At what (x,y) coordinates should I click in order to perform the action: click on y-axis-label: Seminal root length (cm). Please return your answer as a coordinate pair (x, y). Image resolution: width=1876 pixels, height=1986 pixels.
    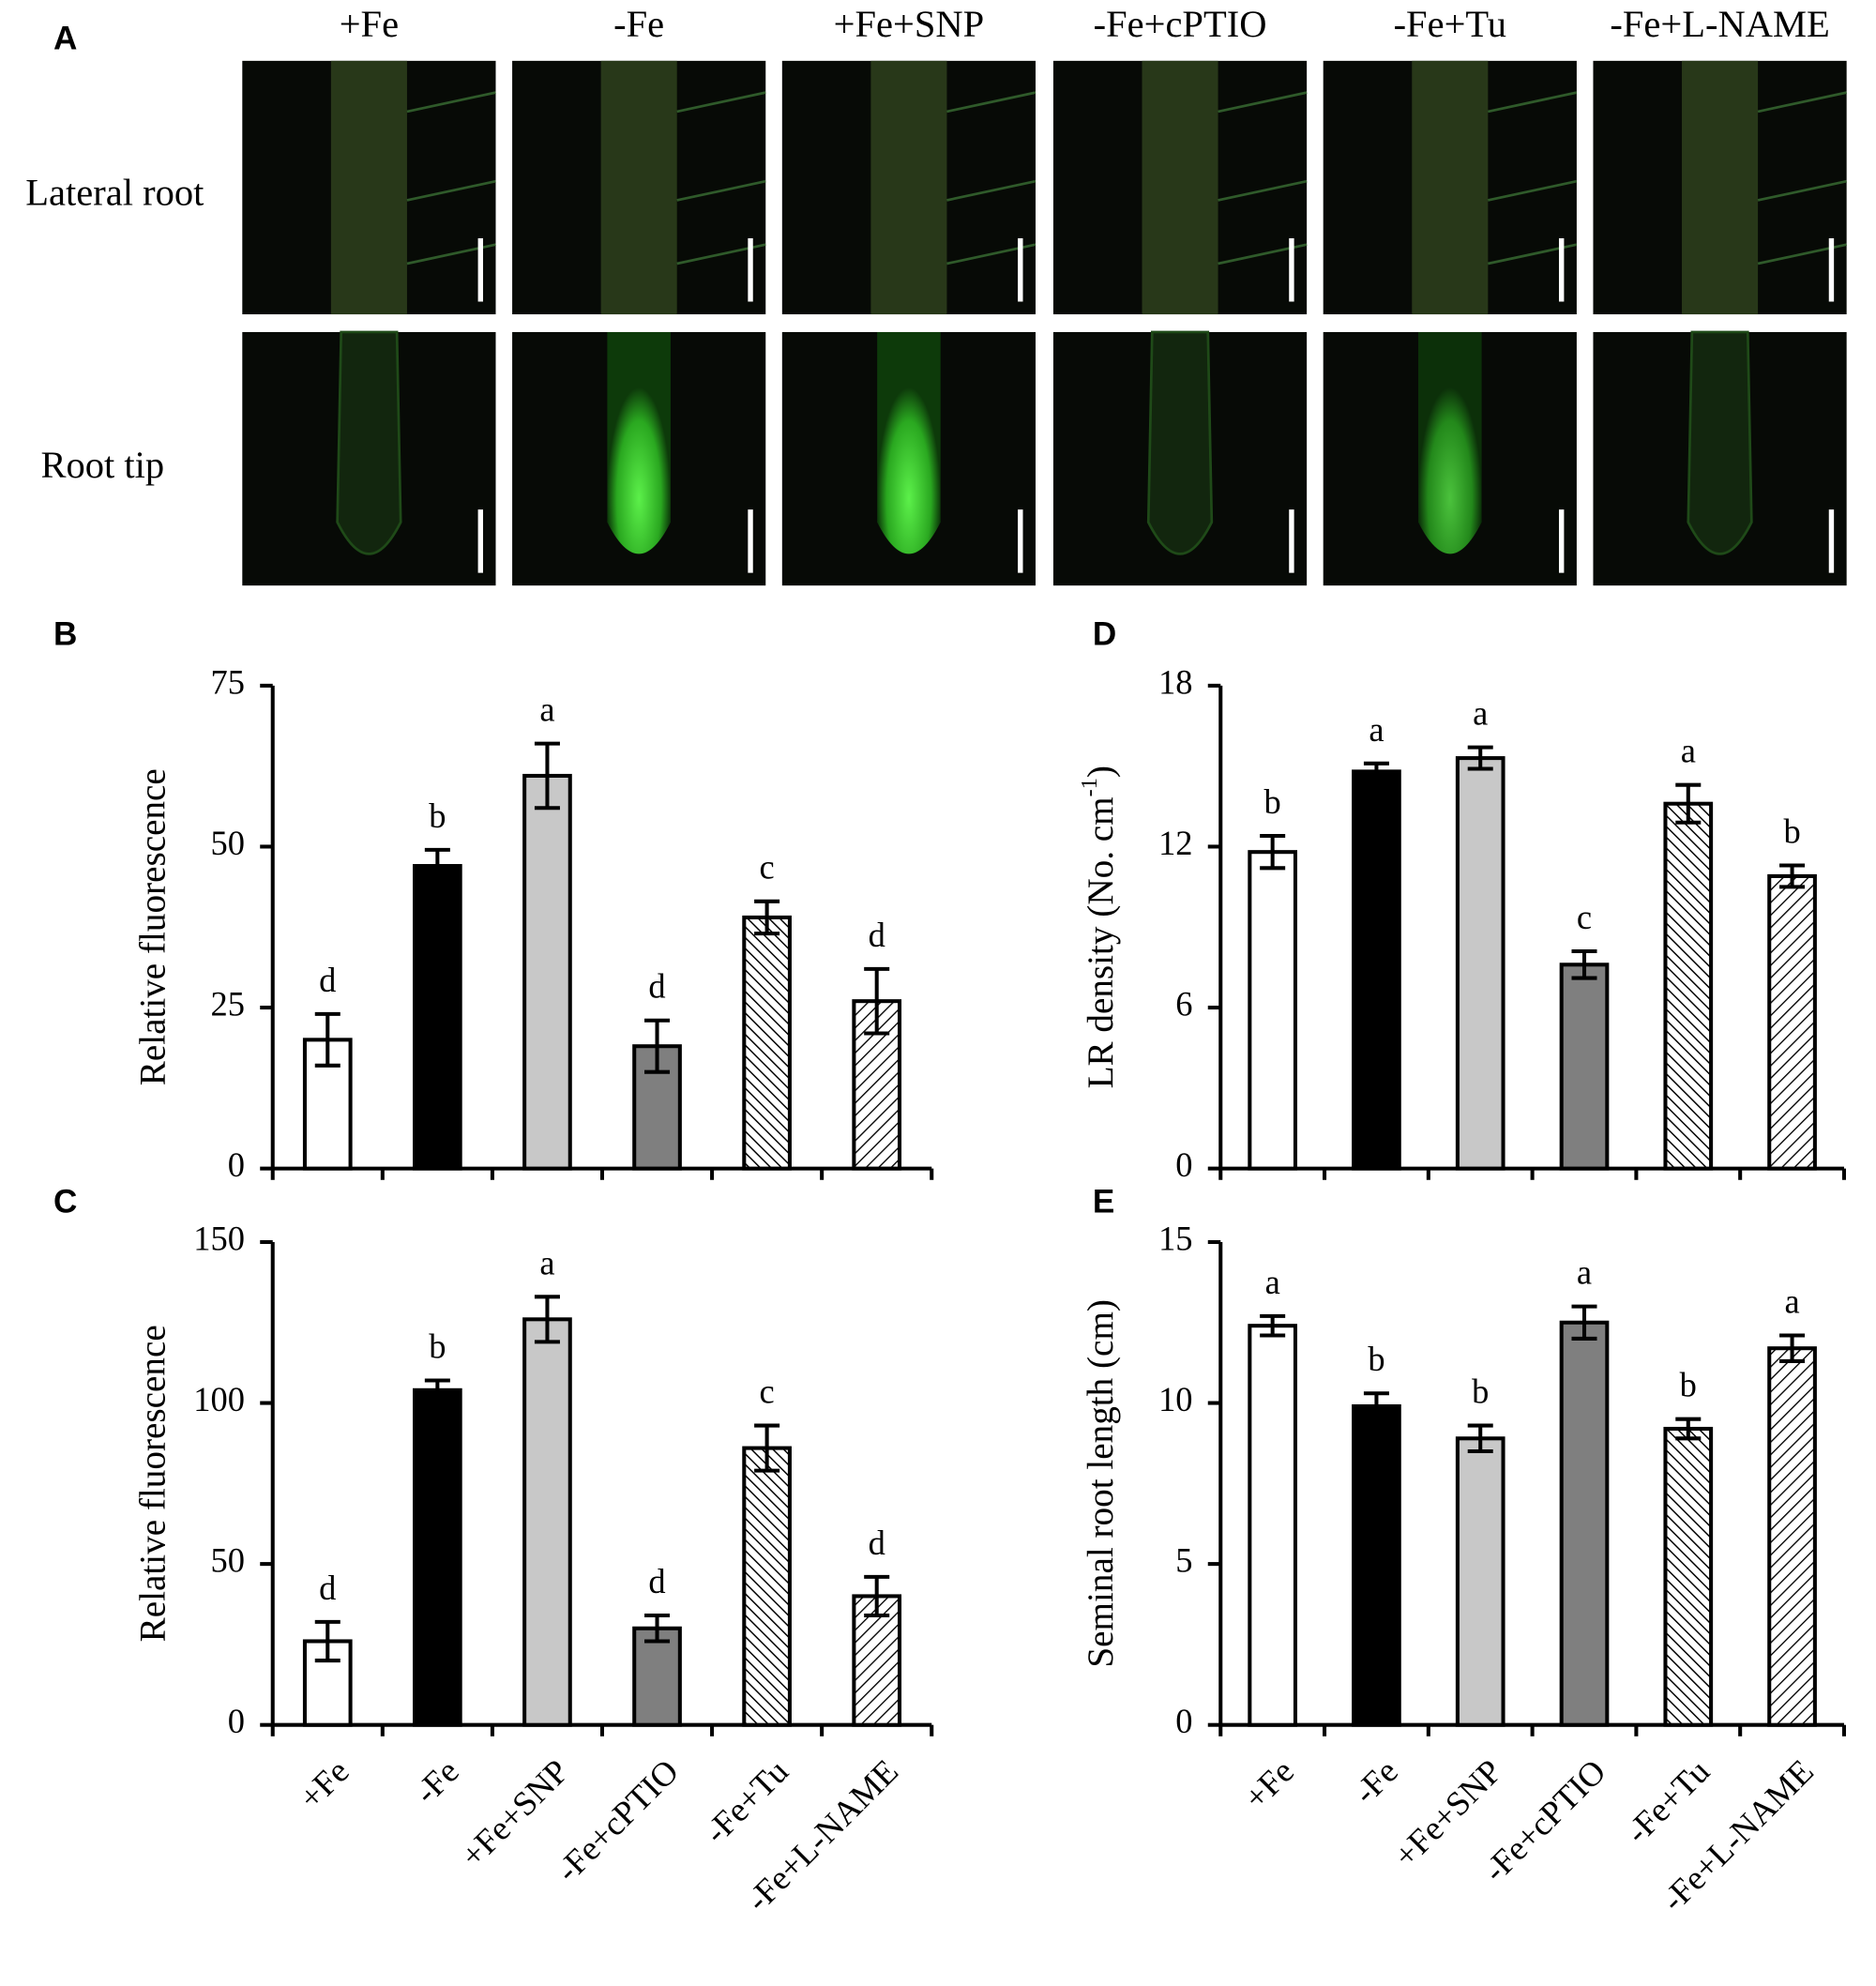
    Looking at the image, I should click on (1101, 1484).